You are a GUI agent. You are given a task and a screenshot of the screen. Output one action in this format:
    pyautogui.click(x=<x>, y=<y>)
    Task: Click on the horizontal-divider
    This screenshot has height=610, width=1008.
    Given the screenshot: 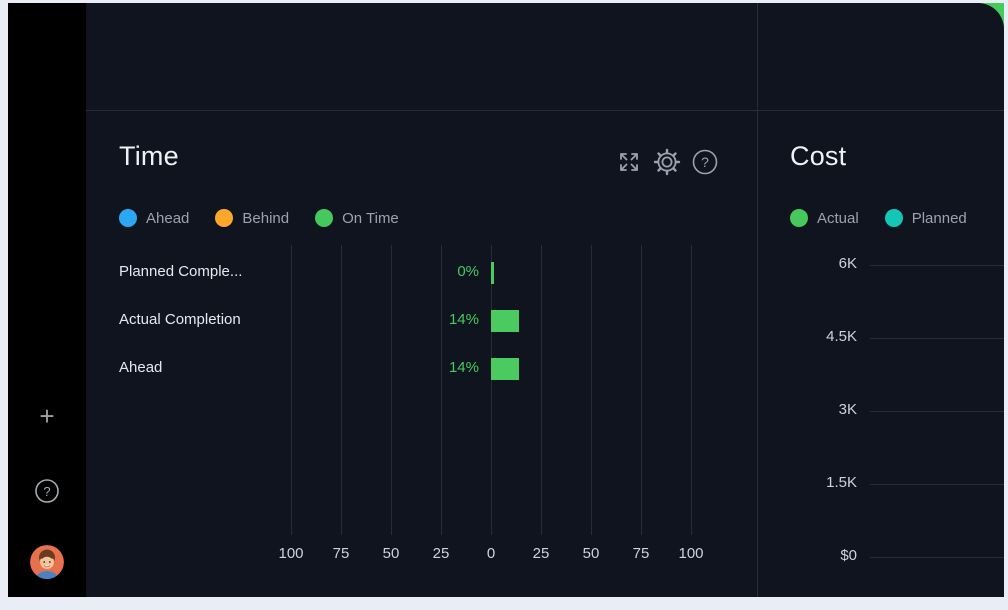 What is the action you would take?
    pyautogui.click(x=545, y=110)
    